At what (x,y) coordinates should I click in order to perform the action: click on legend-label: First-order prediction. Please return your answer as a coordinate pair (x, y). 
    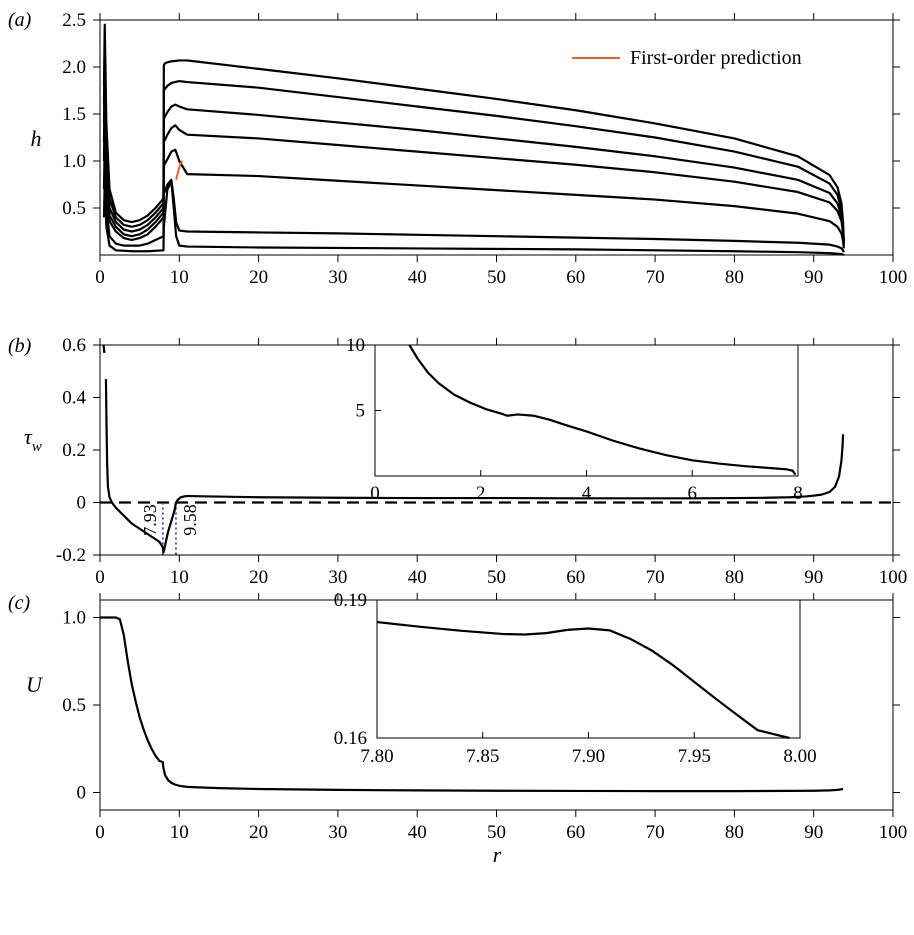
    Looking at the image, I should click on (716, 58).